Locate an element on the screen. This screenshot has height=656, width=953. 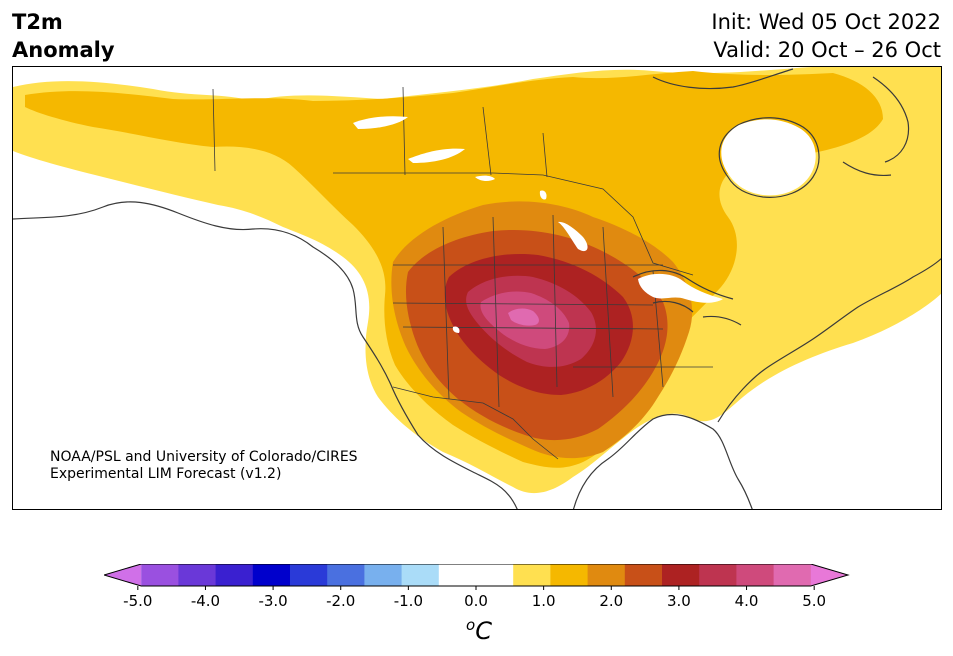
colorbar-tick-label: 0.0 is located at coordinates (476, 601).